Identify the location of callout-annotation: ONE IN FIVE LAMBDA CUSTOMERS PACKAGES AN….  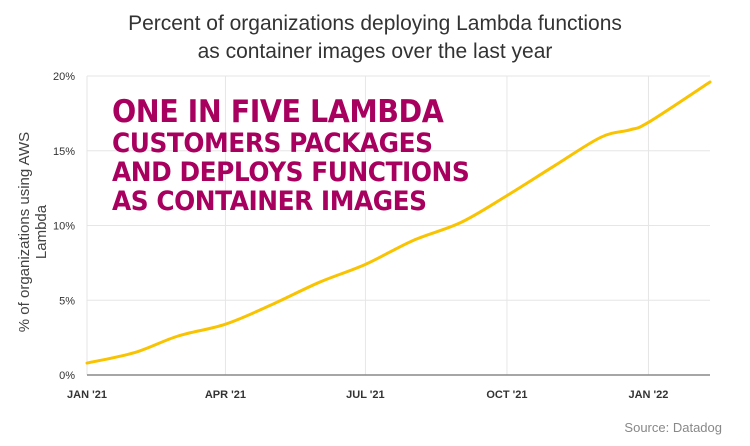
(306, 155).